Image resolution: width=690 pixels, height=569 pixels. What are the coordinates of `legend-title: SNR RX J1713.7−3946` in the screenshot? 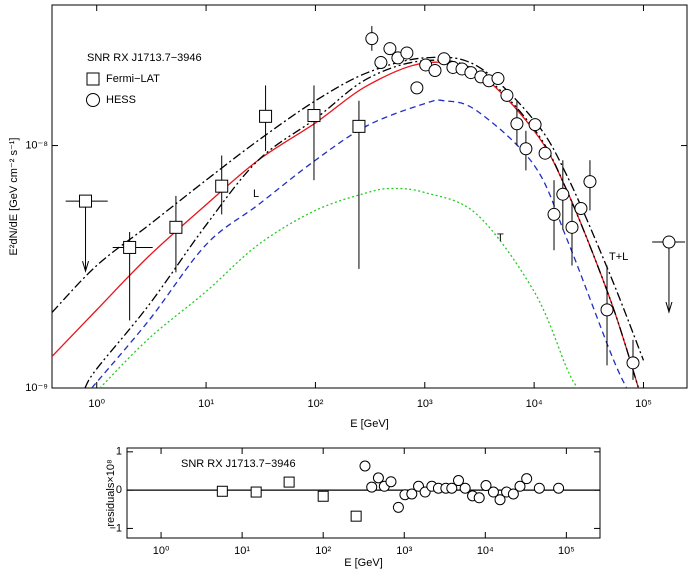 It's located at (144, 58).